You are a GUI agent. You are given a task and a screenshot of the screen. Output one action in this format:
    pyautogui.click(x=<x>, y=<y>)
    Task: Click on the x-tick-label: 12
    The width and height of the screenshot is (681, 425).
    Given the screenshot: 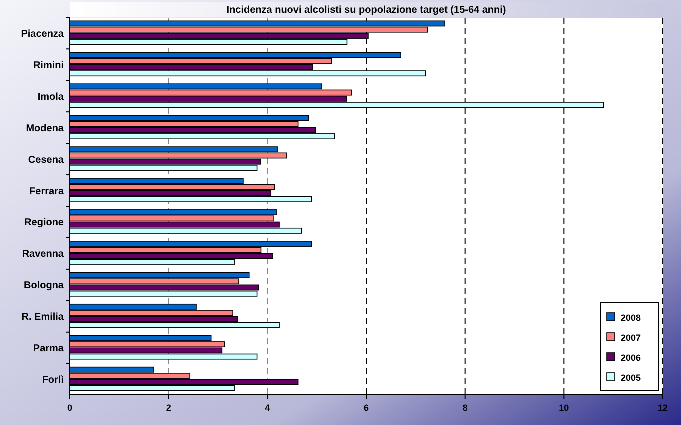 What is the action you would take?
    pyautogui.click(x=663, y=408)
    